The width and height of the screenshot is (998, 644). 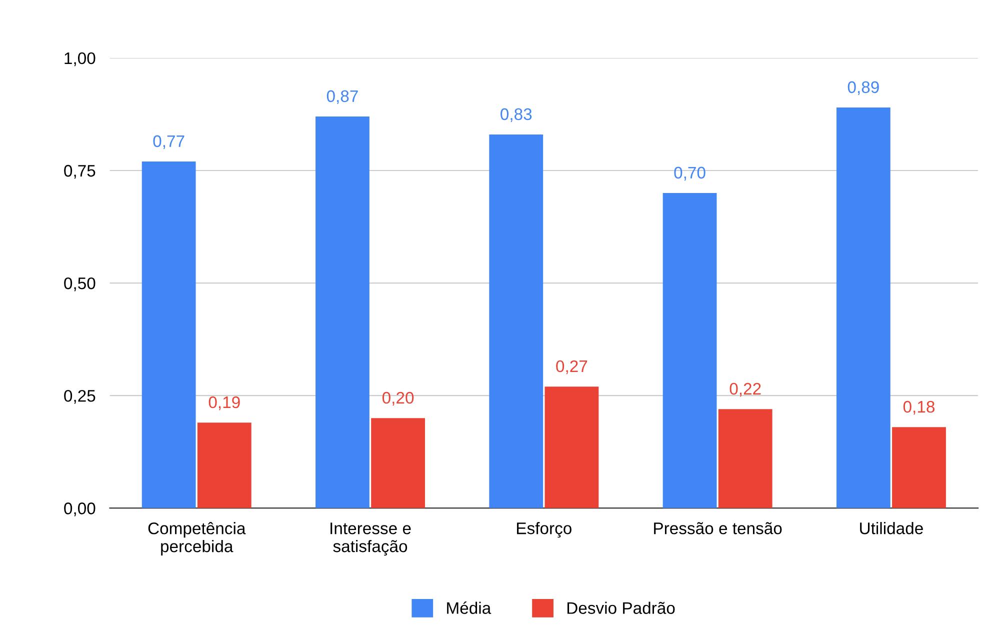 What do you see at coordinates (863, 88) in the screenshot?
I see `data-label: 0,89` at bounding box center [863, 88].